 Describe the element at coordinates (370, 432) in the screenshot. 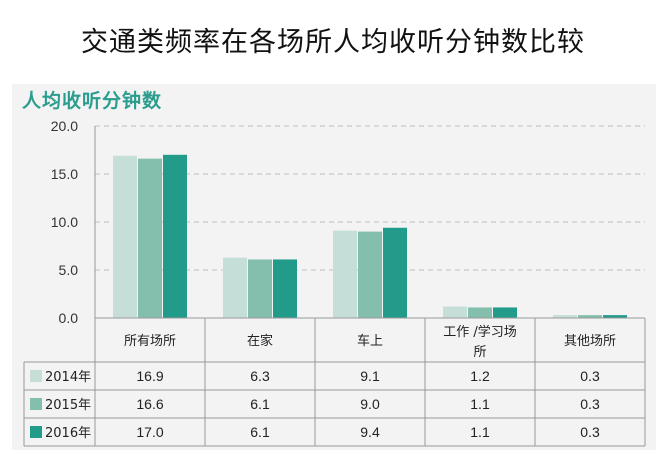

I see `data-label: 9.4` at that location.